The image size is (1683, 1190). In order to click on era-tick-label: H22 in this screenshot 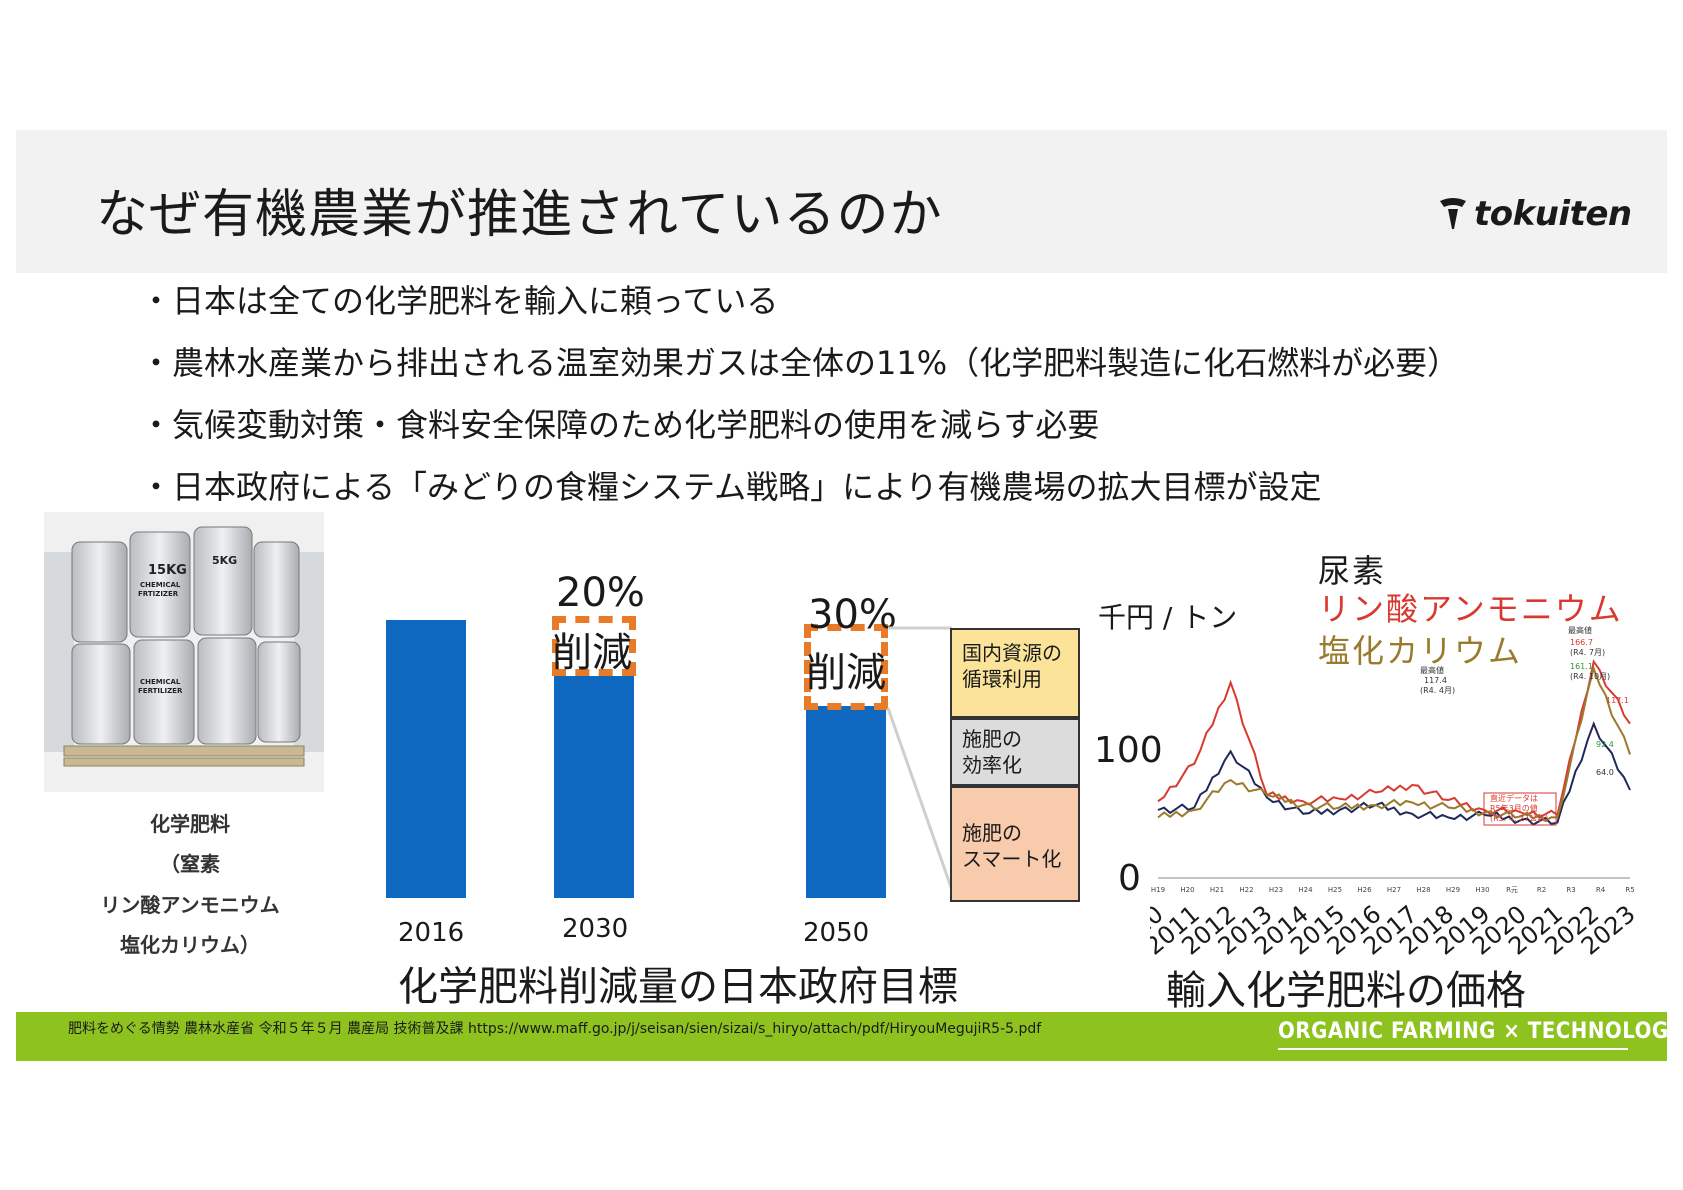, I will do `click(1246, 890)`.